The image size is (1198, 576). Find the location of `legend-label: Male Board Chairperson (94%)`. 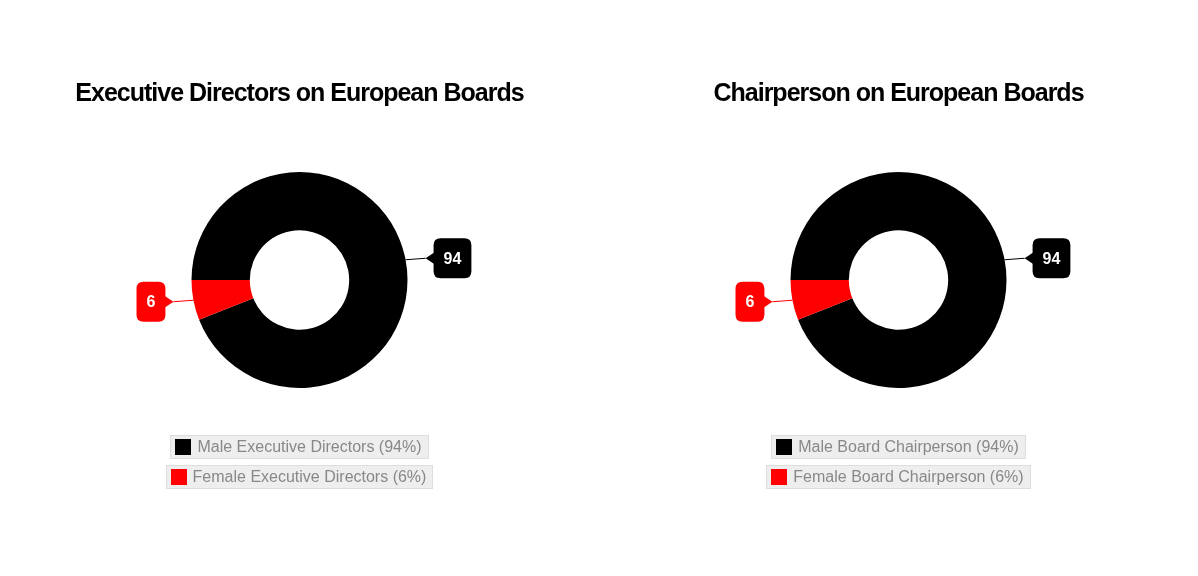

legend-label: Male Board Chairperson (94%) is located at coordinates (908, 447).